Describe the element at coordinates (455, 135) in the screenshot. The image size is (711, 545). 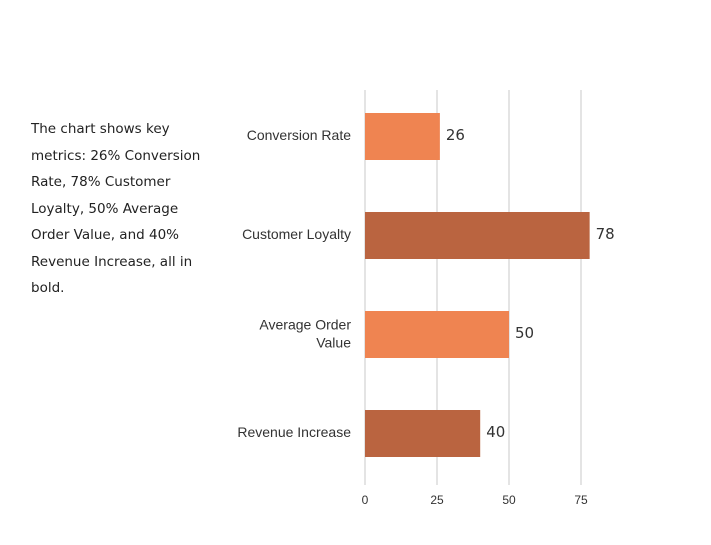
I see `data-label: 26` at that location.